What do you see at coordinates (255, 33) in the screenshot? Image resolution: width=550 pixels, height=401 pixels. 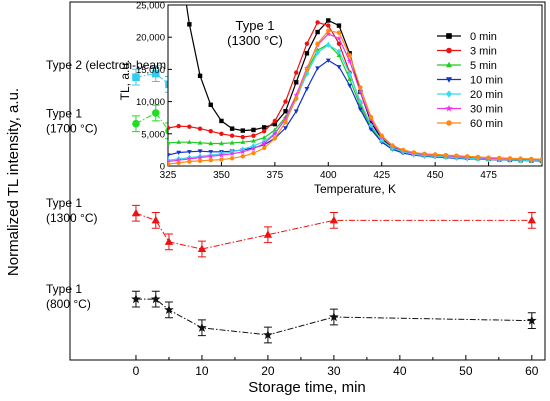 I see `inset-title: Type 1 (1300 °C)` at bounding box center [255, 33].